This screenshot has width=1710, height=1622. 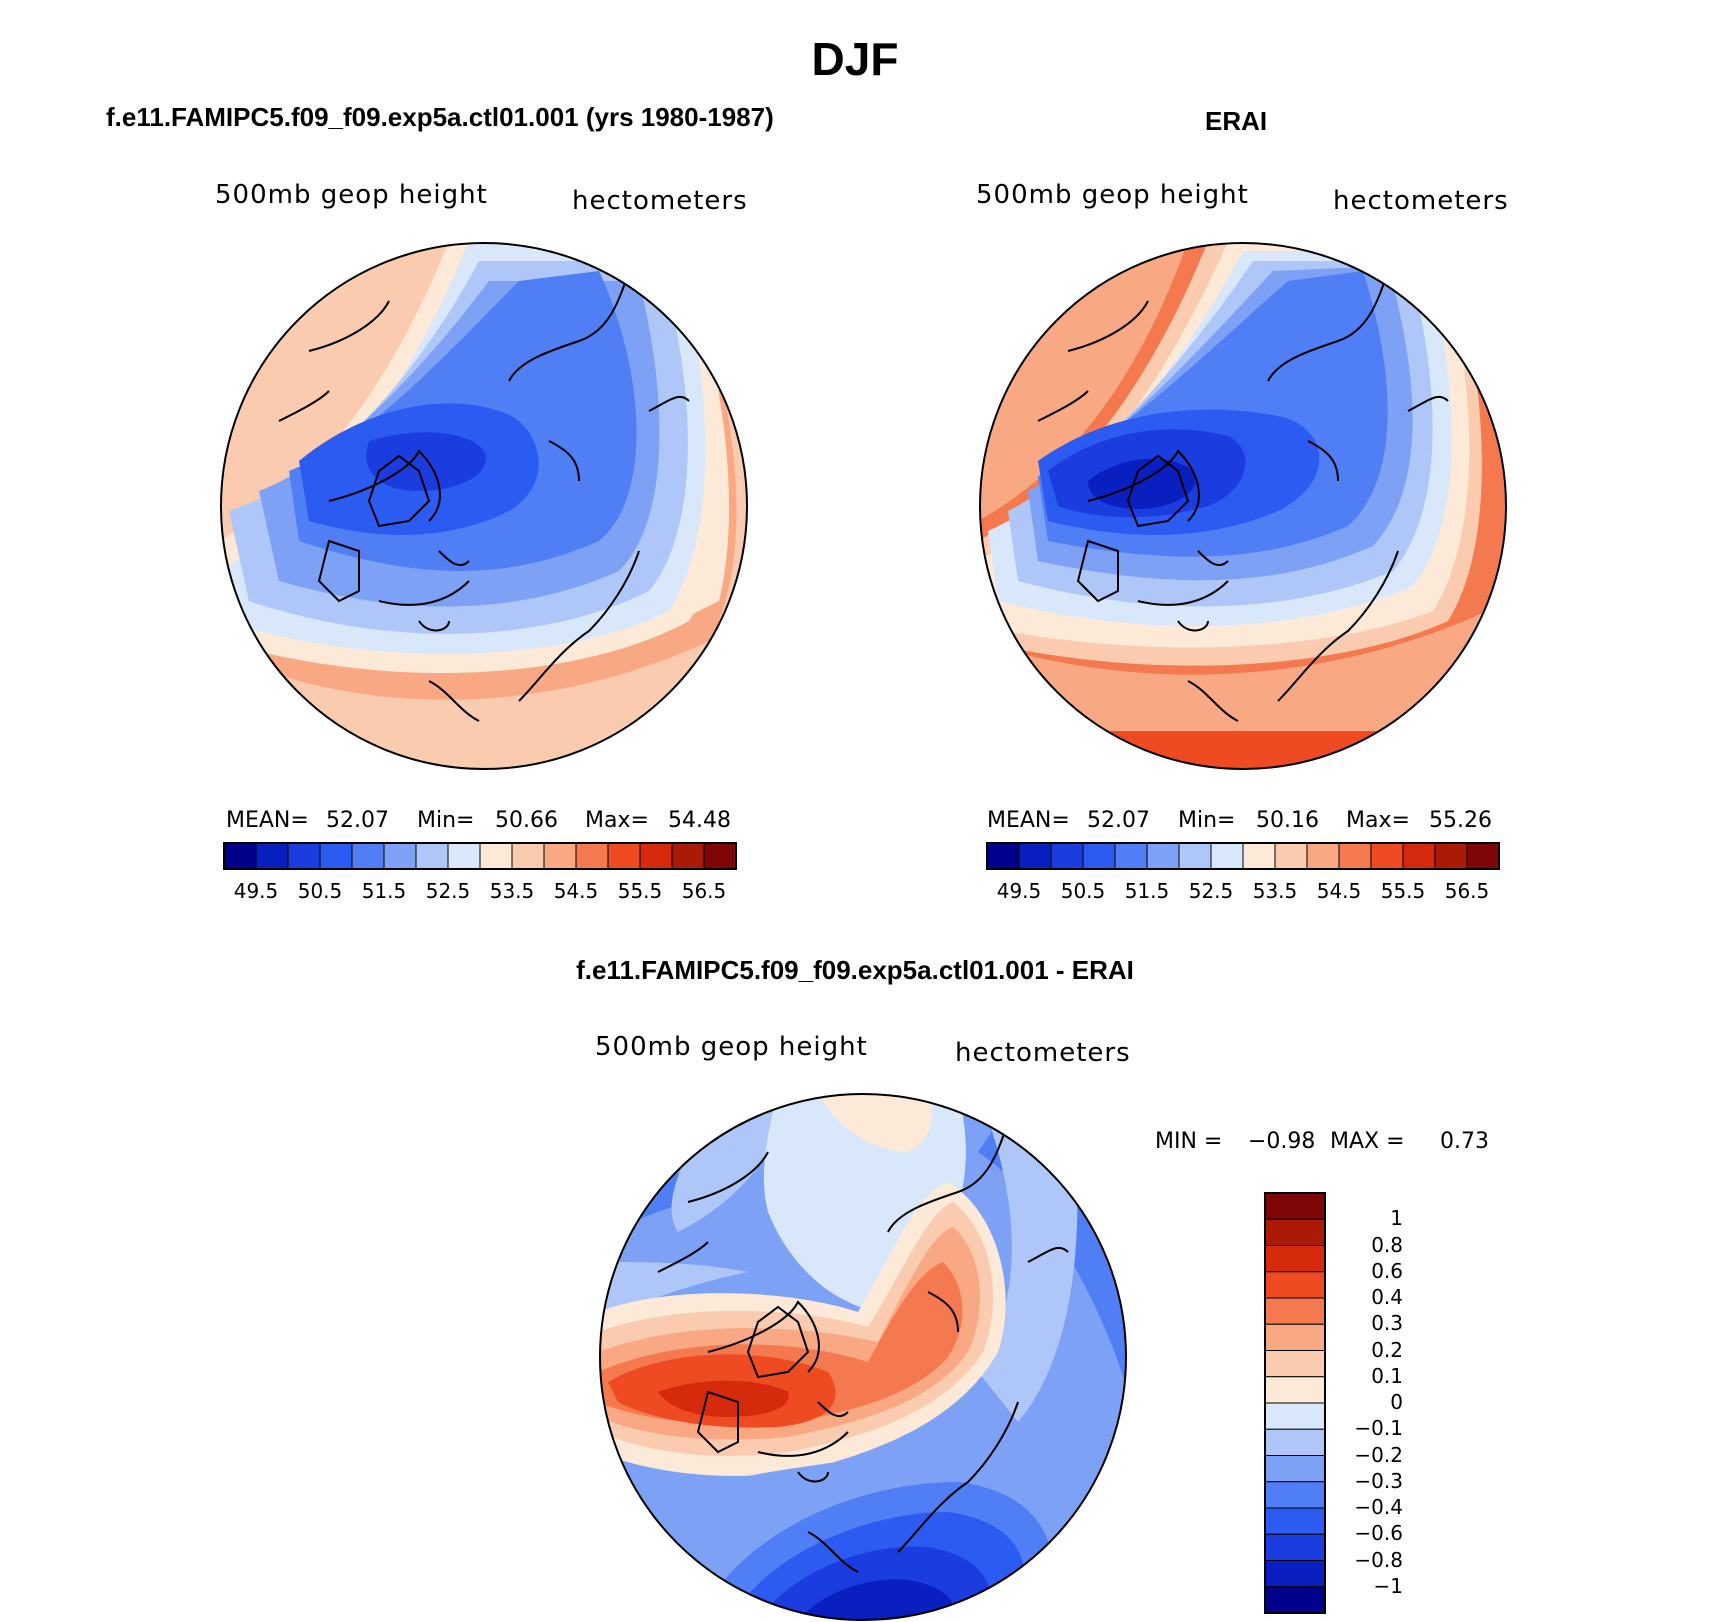 What do you see at coordinates (1112, 195) in the screenshot?
I see `panel-obs-variable-label: 500mb geop height` at bounding box center [1112, 195].